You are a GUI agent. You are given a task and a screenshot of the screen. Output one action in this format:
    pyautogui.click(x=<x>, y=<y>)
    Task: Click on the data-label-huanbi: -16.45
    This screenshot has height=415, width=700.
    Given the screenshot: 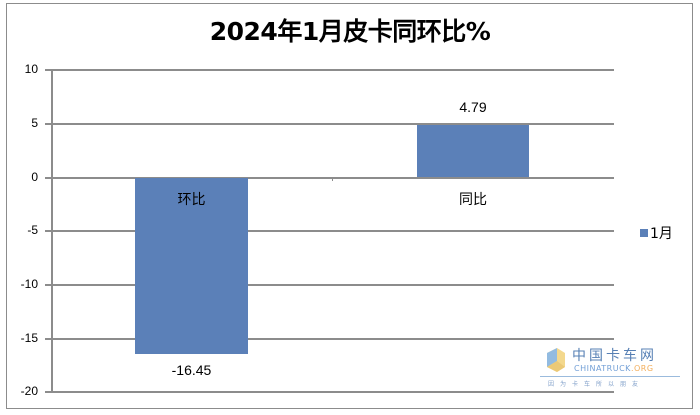 What is the action you would take?
    pyautogui.click(x=191, y=370)
    